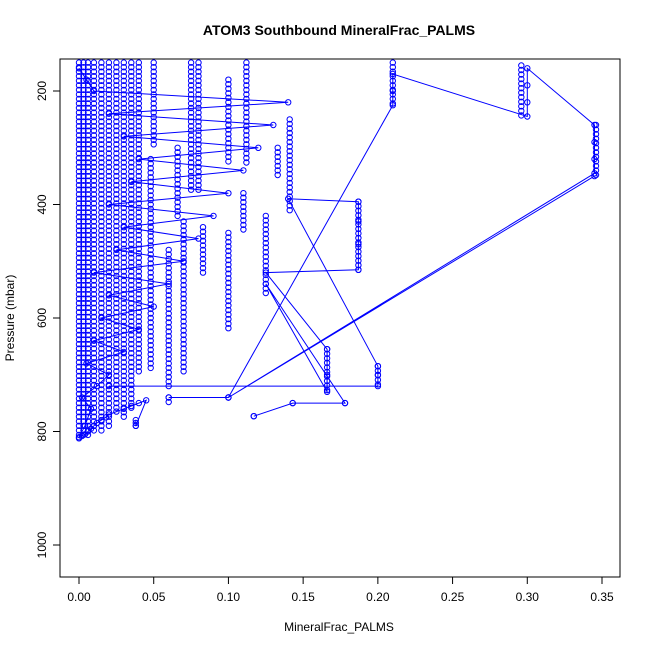 The height and width of the screenshot is (650, 650). Describe the element at coordinates (48, 319) in the screenshot. I see `y-axis: 200 400 600 800 1000` at that location.